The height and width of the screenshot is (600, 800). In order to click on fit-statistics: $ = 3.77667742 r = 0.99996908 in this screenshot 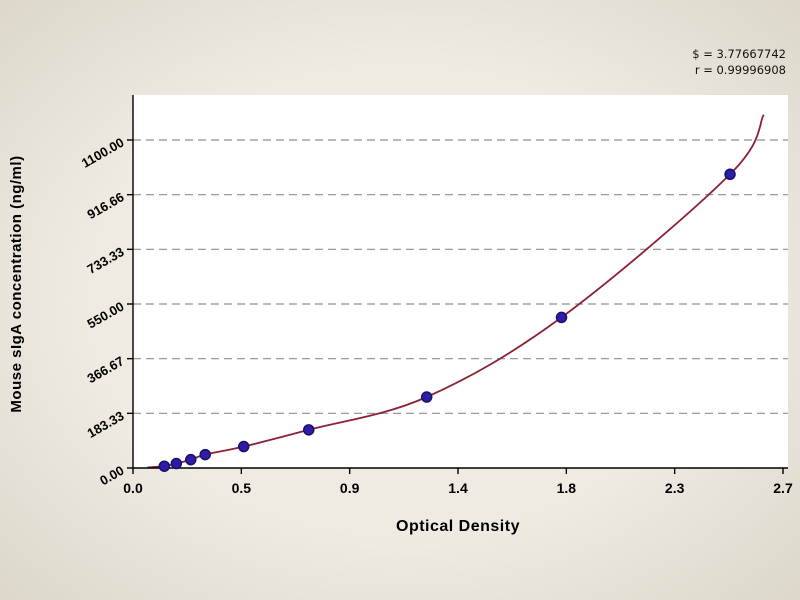, I will do `click(739, 62)`.